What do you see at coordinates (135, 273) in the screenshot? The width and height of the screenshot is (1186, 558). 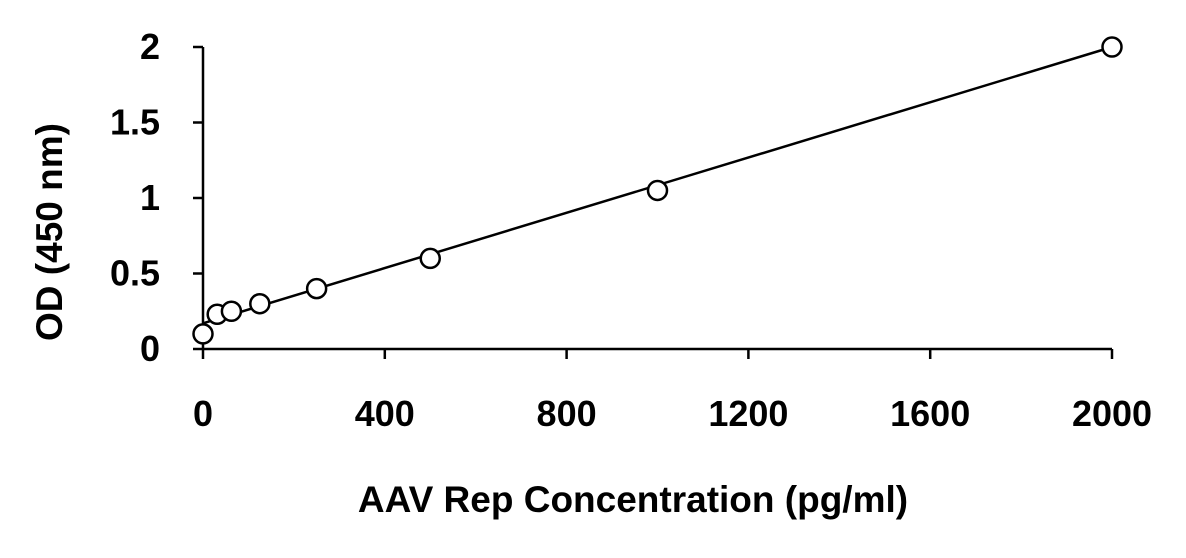 I see `y-tick-label: 0.5` at bounding box center [135, 273].